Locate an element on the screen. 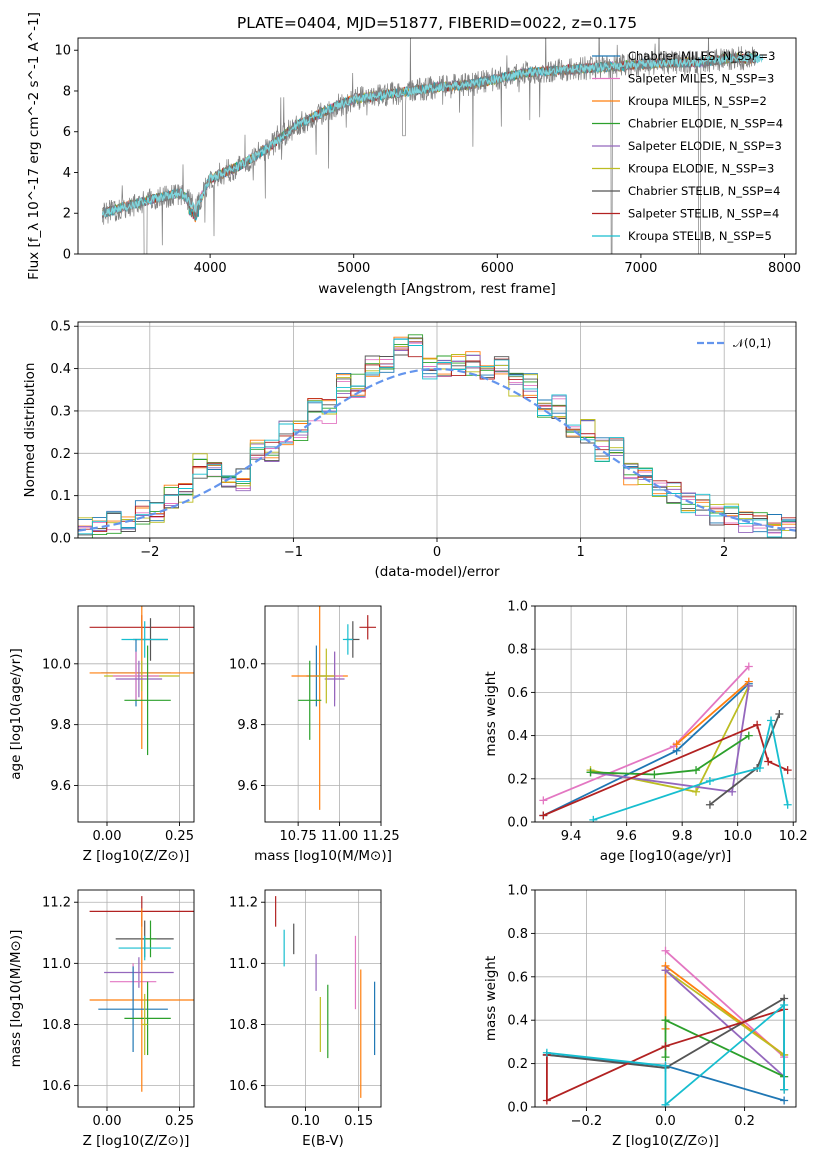  legend-label: Chabrier ELODIE, N_SSP=4 is located at coordinates (705, 124).